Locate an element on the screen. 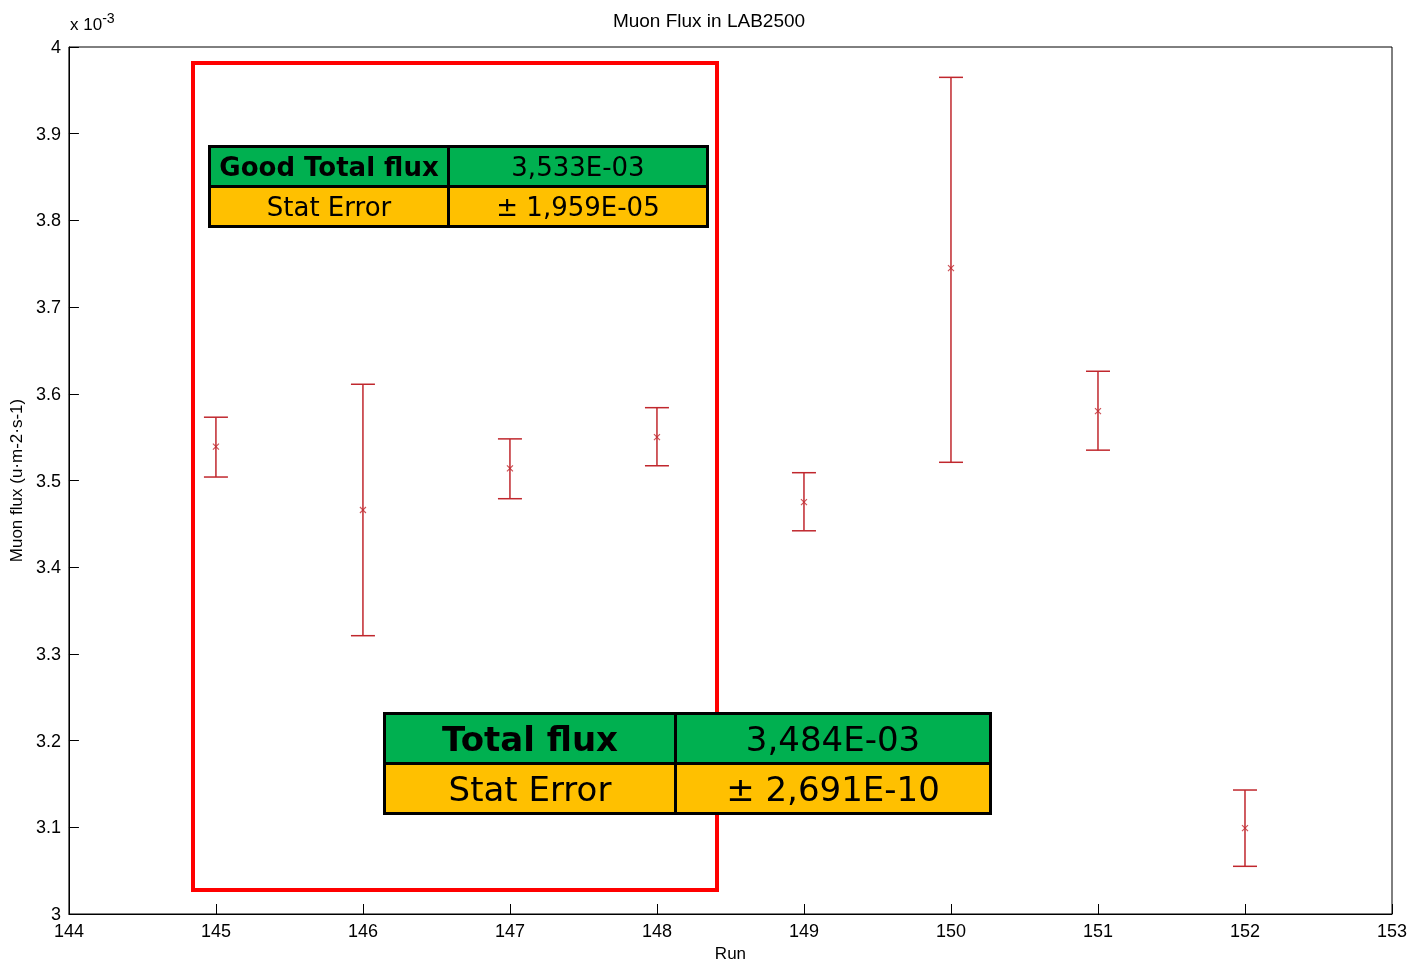  y-tick-label: 3.1 is located at coordinates (48, 827).